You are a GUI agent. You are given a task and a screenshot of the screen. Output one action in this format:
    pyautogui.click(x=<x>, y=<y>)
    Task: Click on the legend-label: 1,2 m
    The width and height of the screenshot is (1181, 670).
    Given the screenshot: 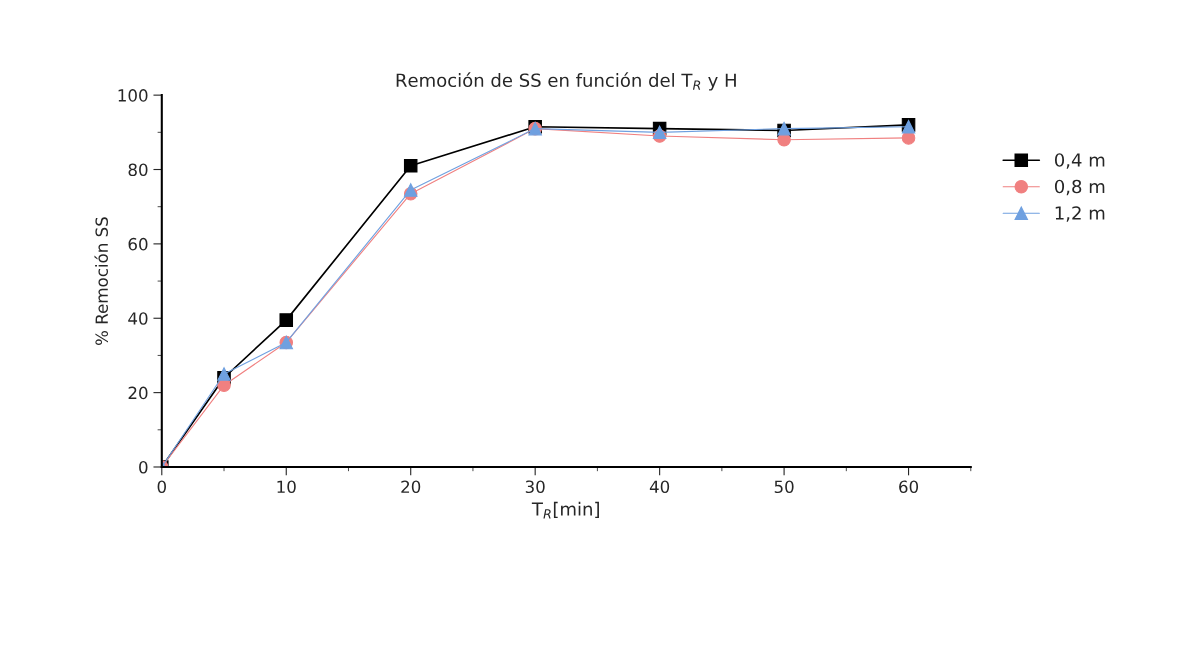 What is the action you would take?
    pyautogui.click(x=1080, y=214)
    